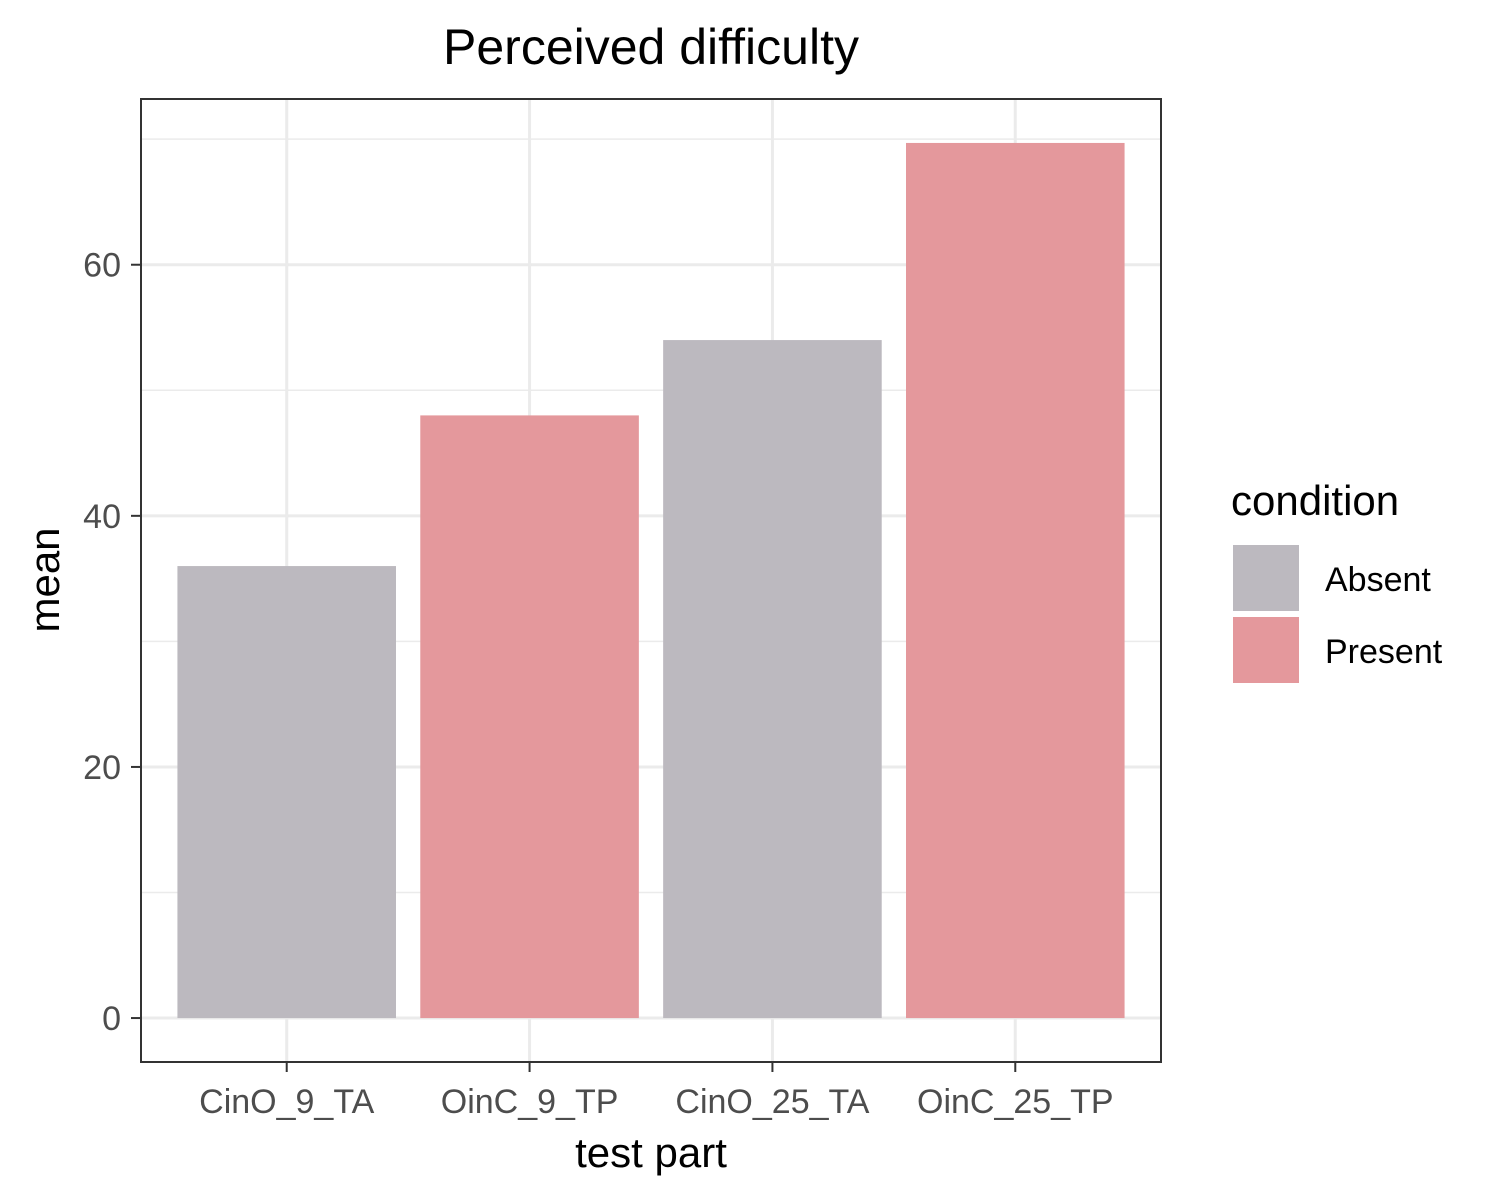  What do you see at coordinates (102, 517) in the screenshot?
I see `y-tick-label: 40` at bounding box center [102, 517].